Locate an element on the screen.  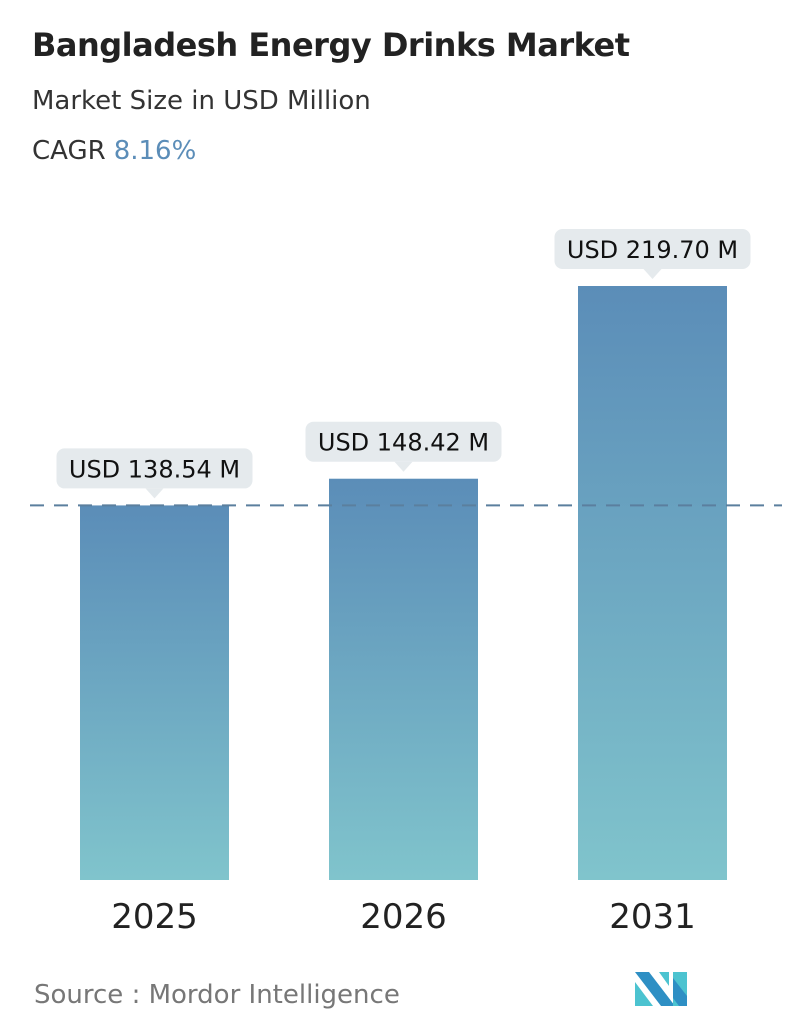
bar-2026 is located at coordinates (403, 679).